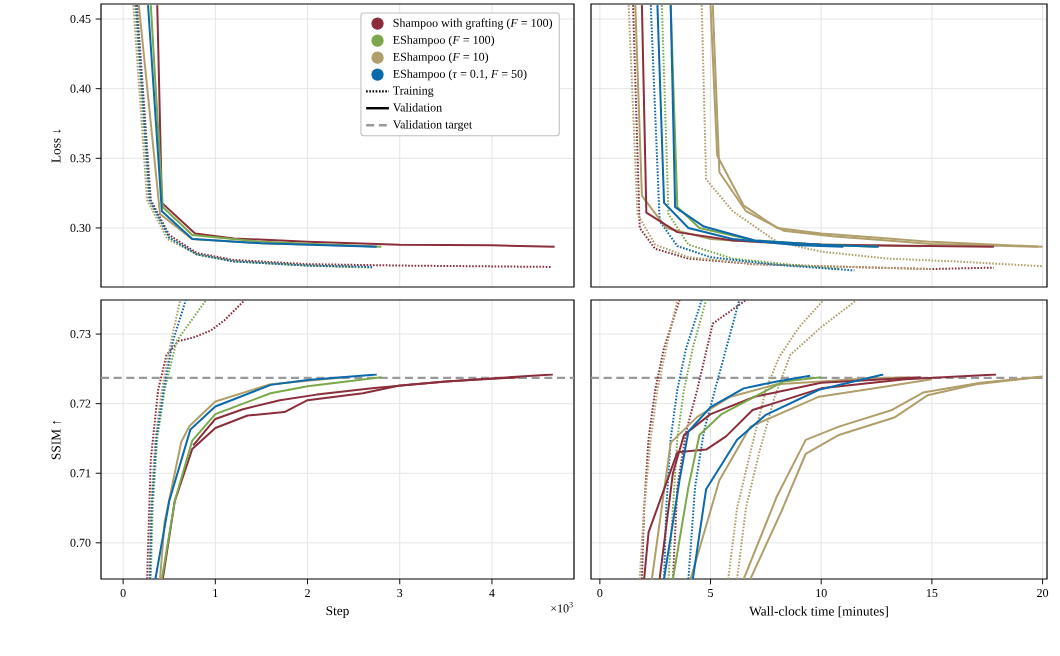  Describe the element at coordinates (562, 607) in the screenshot. I see `text: ×10$^{3}$` at that location.